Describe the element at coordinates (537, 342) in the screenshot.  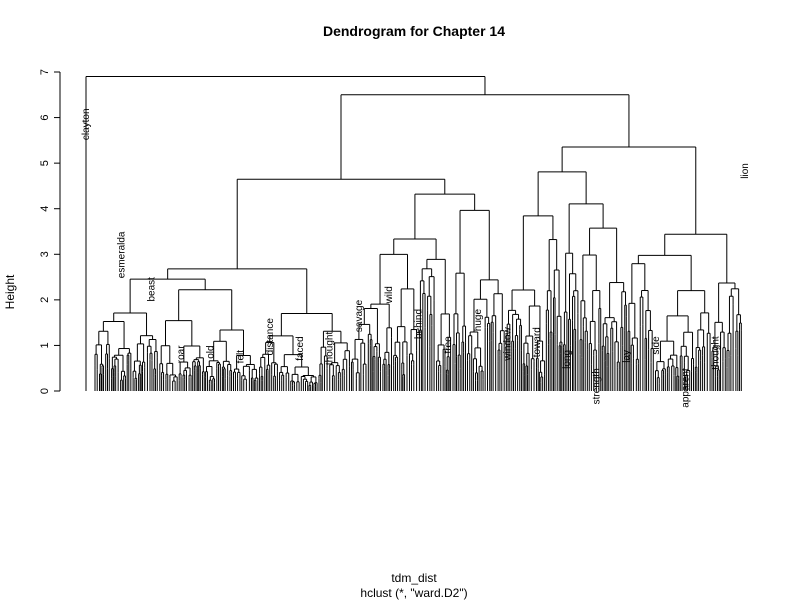
I see `leaf-label: toward` at that location.